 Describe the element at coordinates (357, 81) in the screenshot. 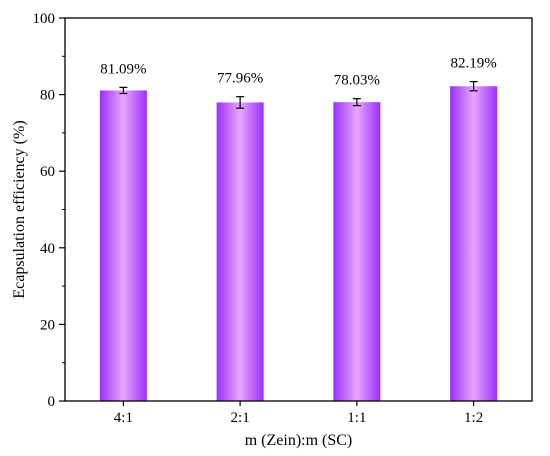

I see `data-label: 78.03%` at that location.